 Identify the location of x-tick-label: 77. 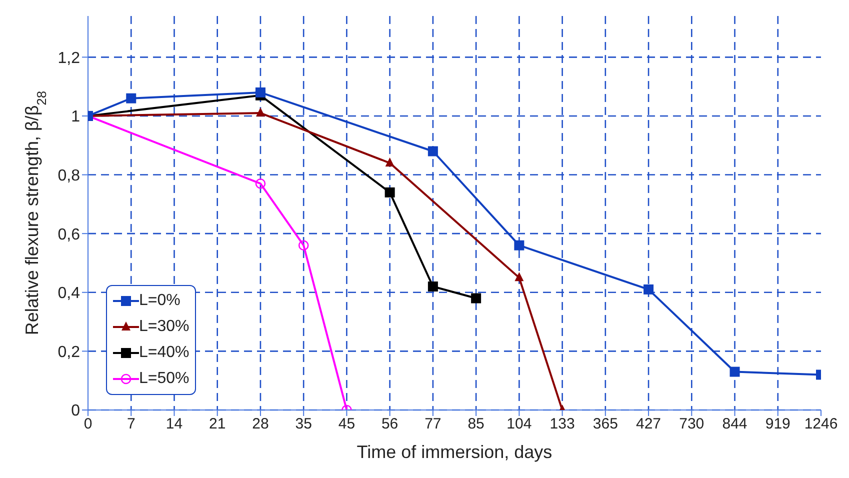
(433, 424).